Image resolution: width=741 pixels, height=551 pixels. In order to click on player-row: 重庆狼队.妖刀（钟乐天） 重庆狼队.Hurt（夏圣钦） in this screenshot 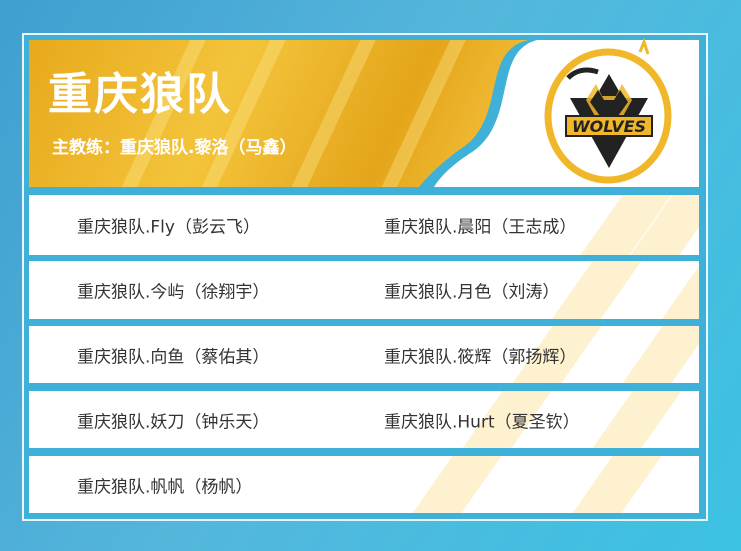, I will do `click(364, 419)`.